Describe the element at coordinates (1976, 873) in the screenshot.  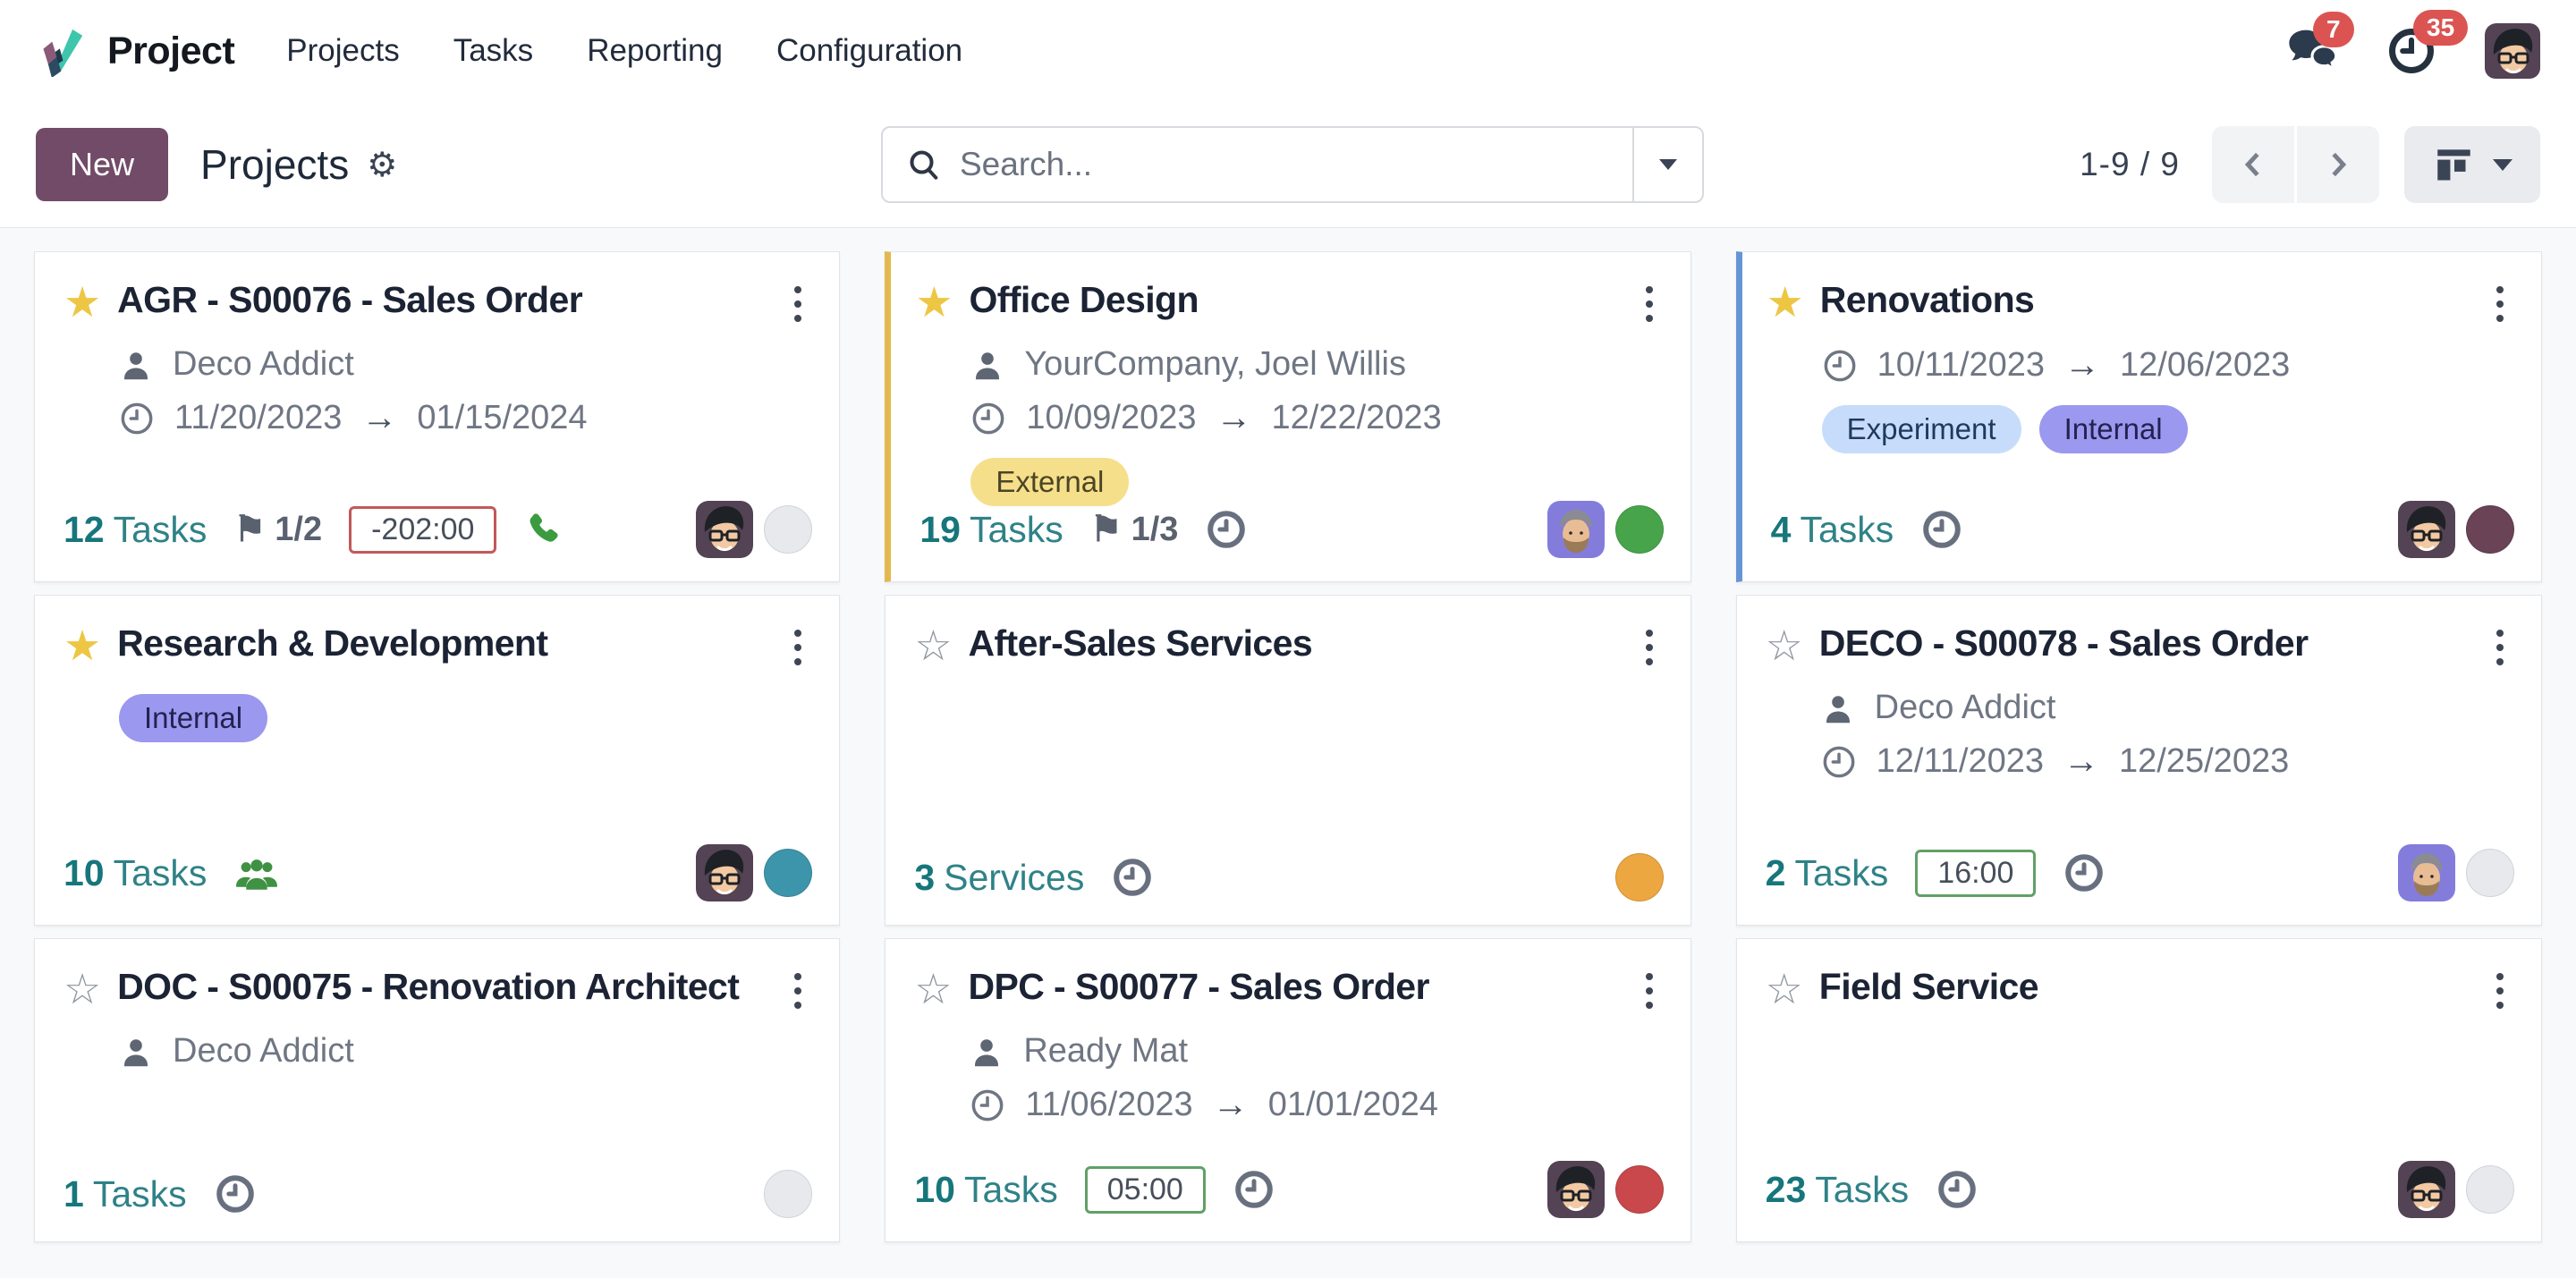
I see `allocated-hours-badge: 16:00` at that location.